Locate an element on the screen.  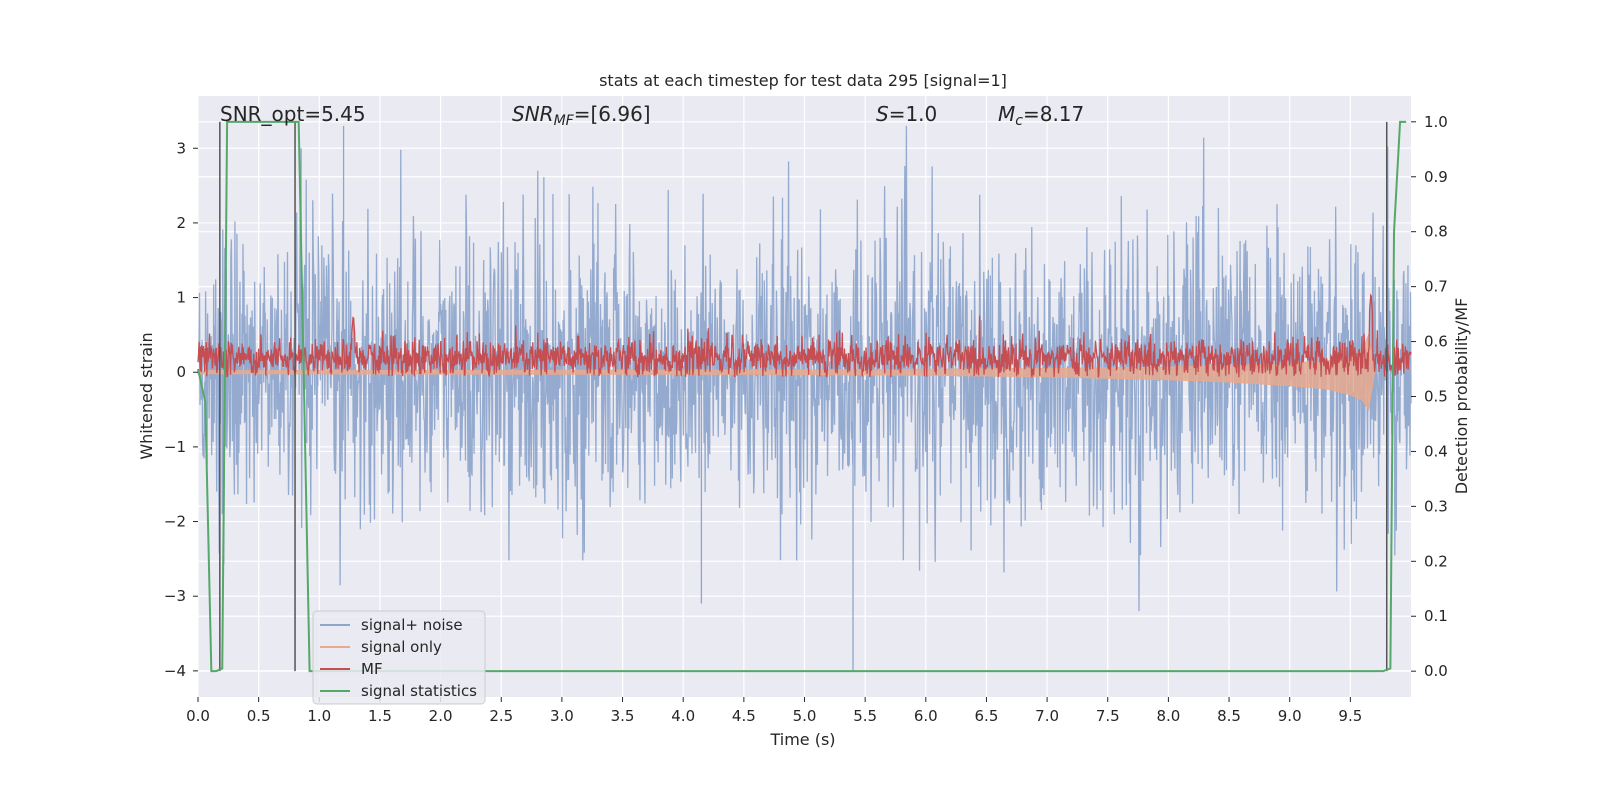
legend-label-signal-statistics: signal statistics is located at coordinates (419, 691).